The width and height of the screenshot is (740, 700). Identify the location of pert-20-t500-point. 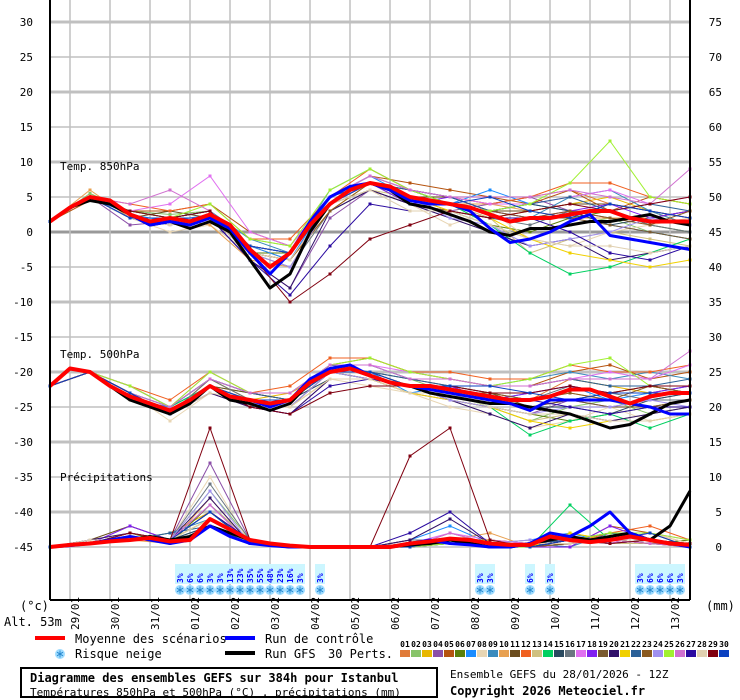
(490, 414).